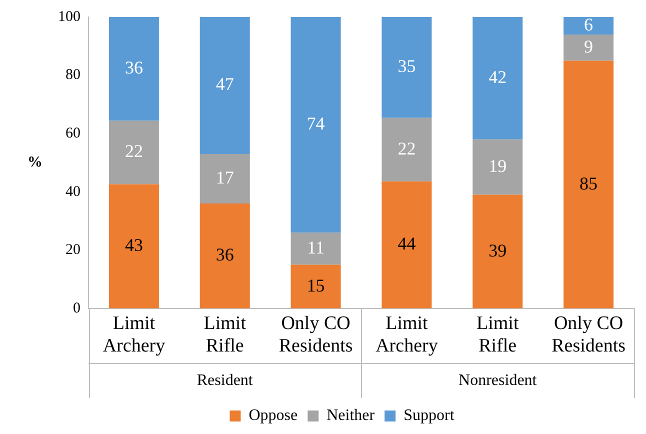 The image size is (646, 434). I want to click on text: Resident, so click(225, 381).